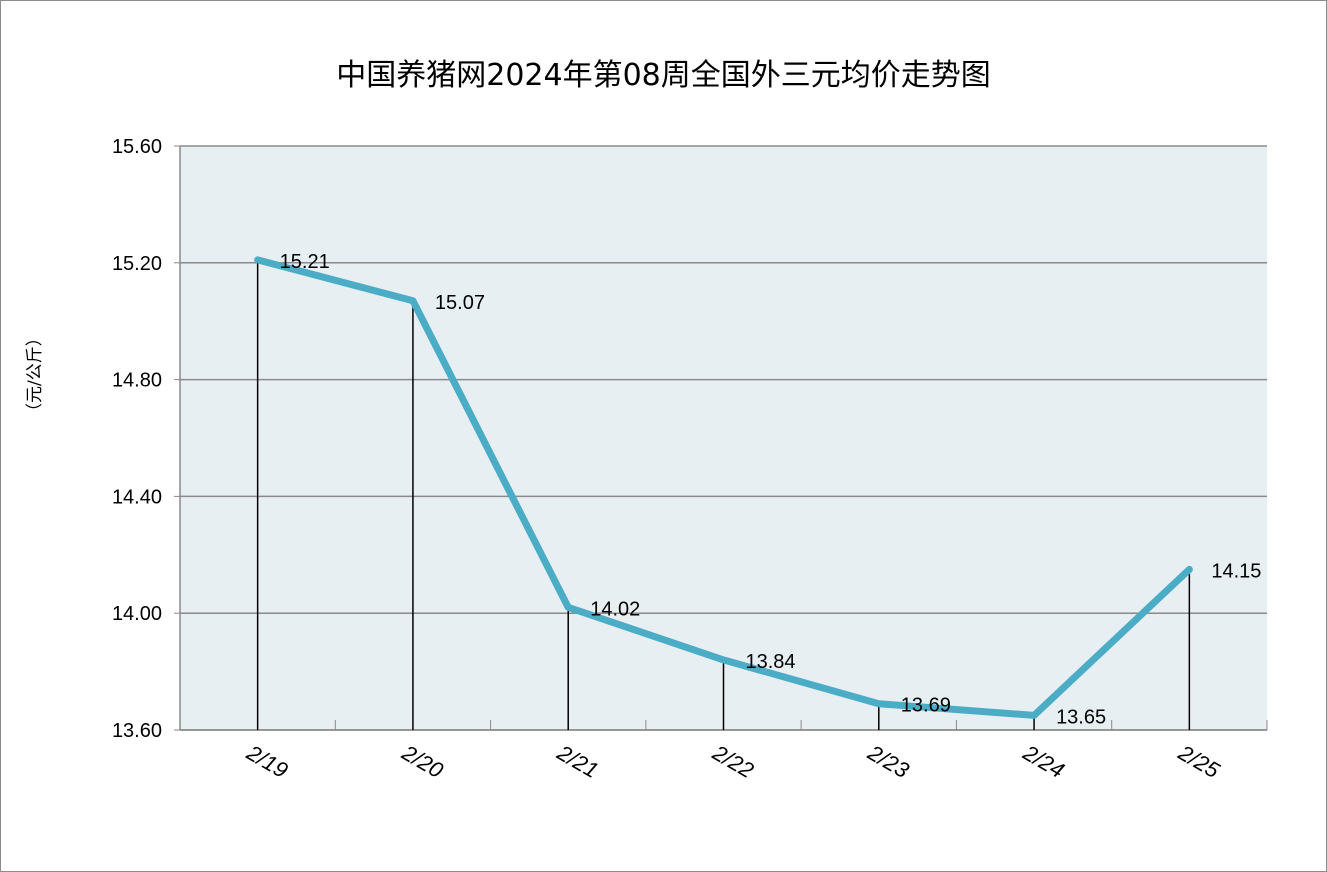 The height and width of the screenshot is (872, 1327). Describe the element at coordinates (267, 761) in the screenshot. I see `x-tick-label: 2/19` at that location.